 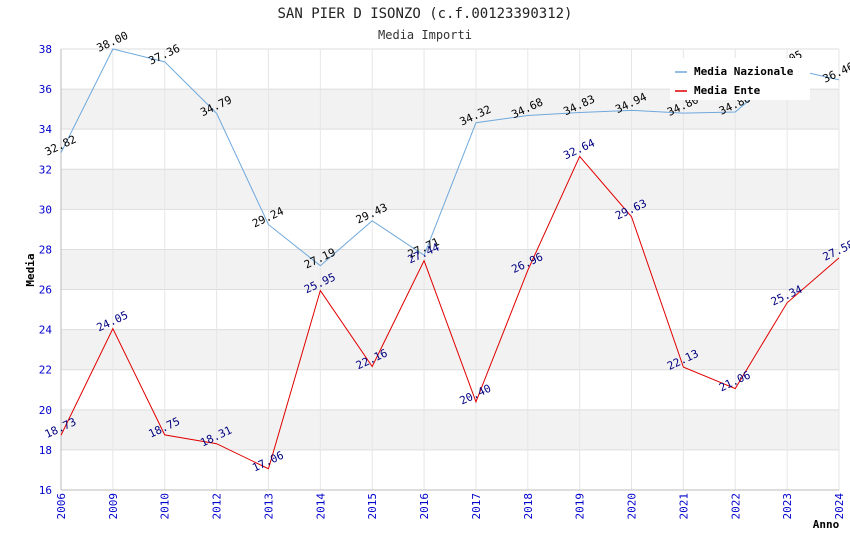 I want to click on data-label-media-nazionale: 36.46, so click(x=835, y=73).